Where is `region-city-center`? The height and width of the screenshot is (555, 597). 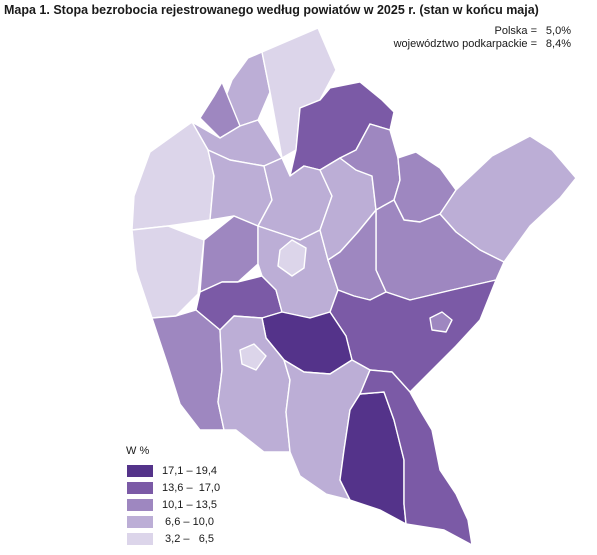 region-city-center is located at coordinates (292, 258).